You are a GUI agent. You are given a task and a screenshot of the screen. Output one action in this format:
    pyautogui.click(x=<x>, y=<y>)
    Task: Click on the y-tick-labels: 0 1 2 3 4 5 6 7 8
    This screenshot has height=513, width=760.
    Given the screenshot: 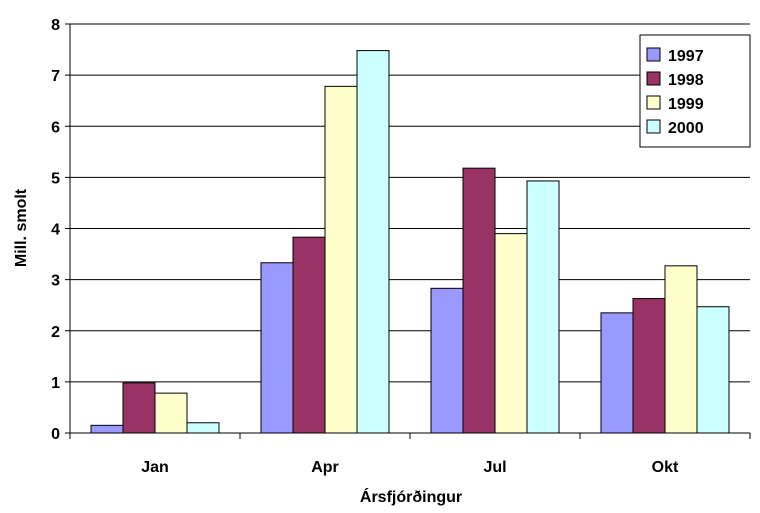 What is the action you would take?
    pyautogui.click(x=55, y=230)
    